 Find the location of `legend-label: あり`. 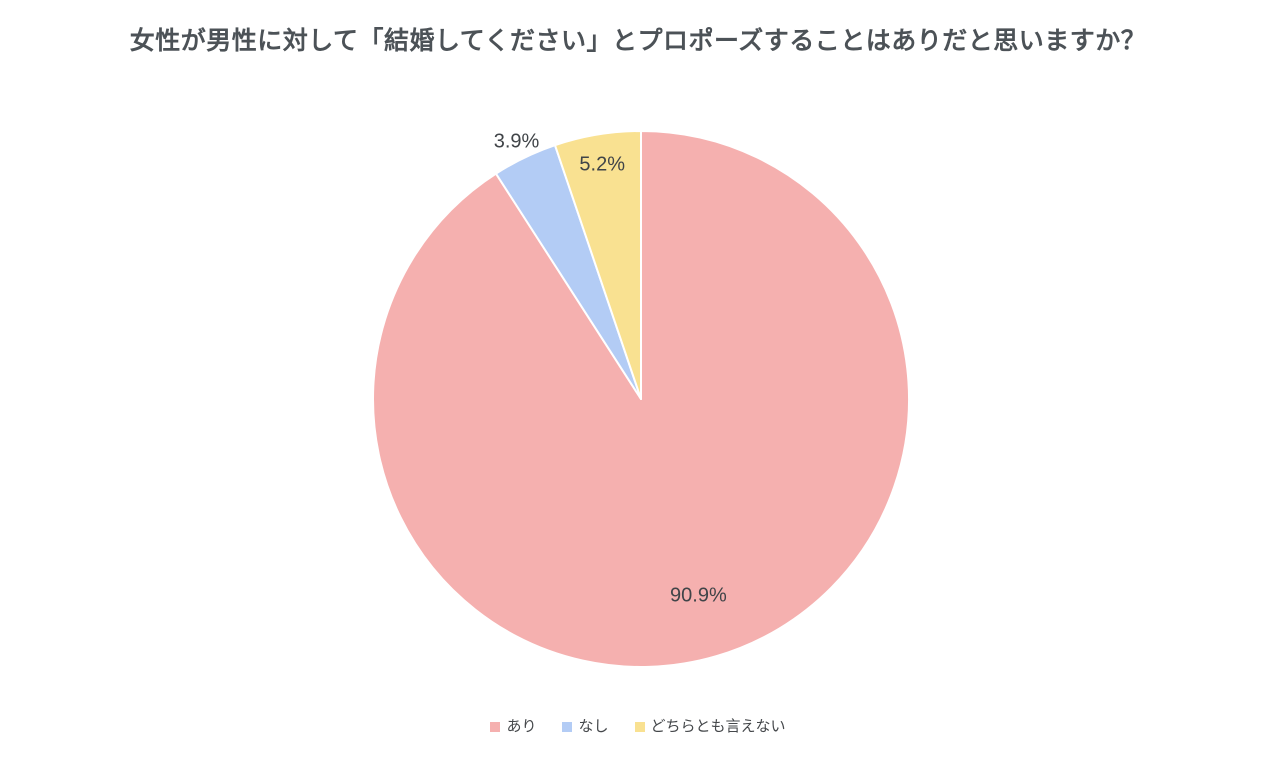

legend-label: あり is located at coordinates (521, 726).